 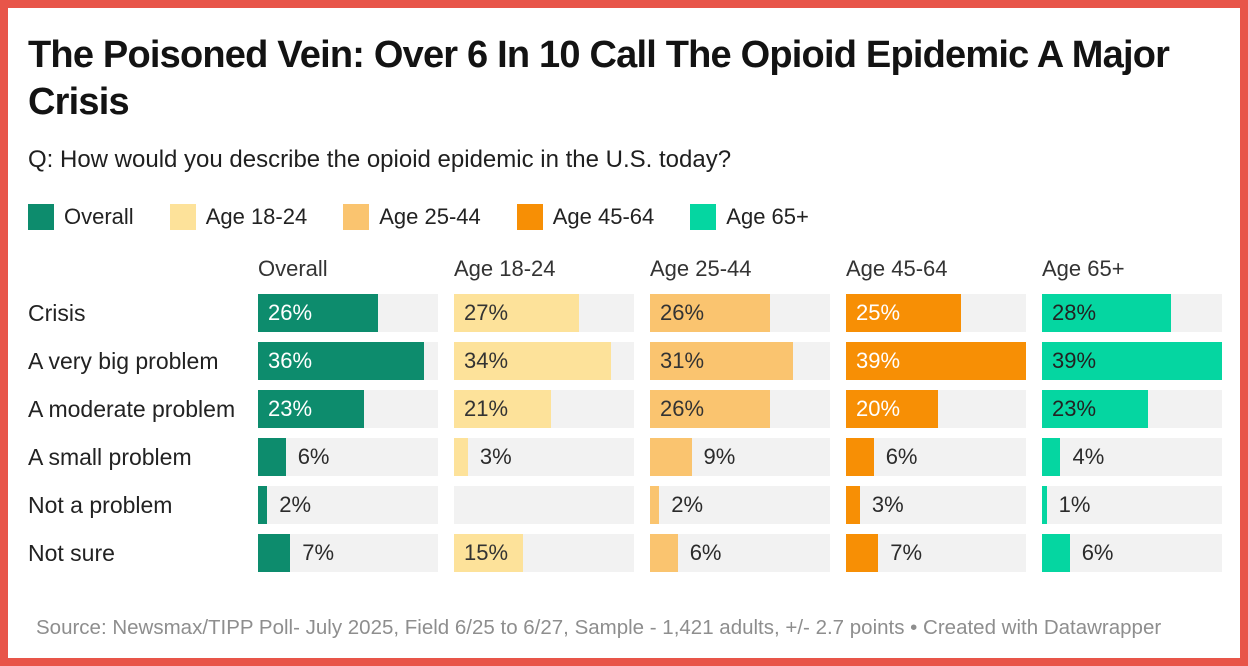 I want to click on bar-track: 21%, so click(x=544, y=409).